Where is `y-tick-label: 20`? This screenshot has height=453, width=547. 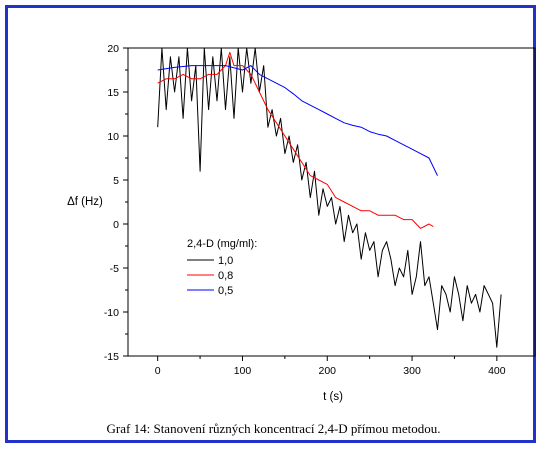
y-tick-label: 20 is located at coordinates (113, 49).